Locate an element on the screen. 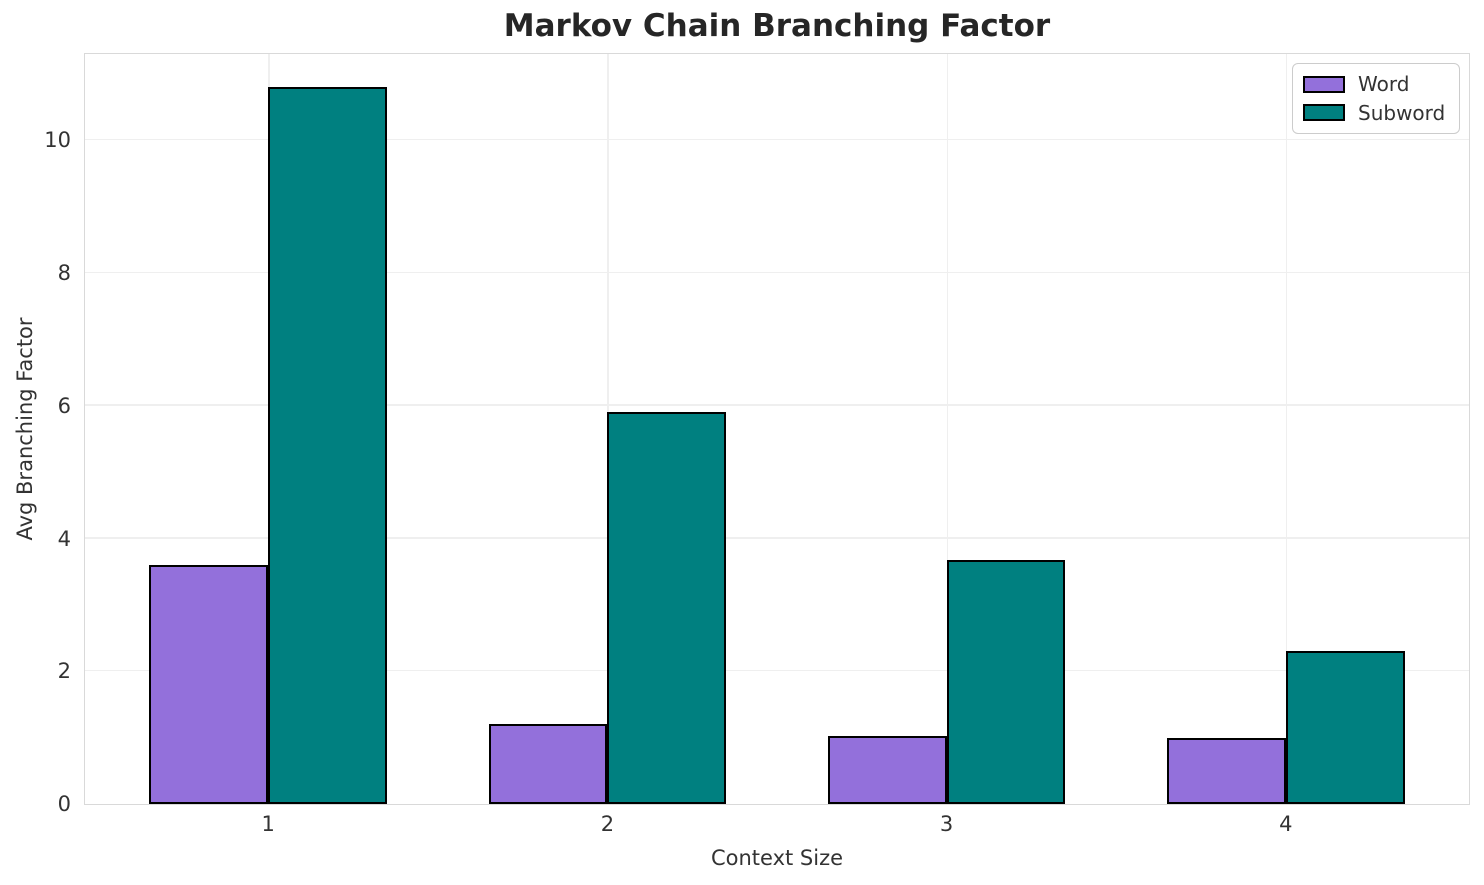 This screenshot has width=1484, height=885. legend-label: Subword is located at coordinates (1402, 112).